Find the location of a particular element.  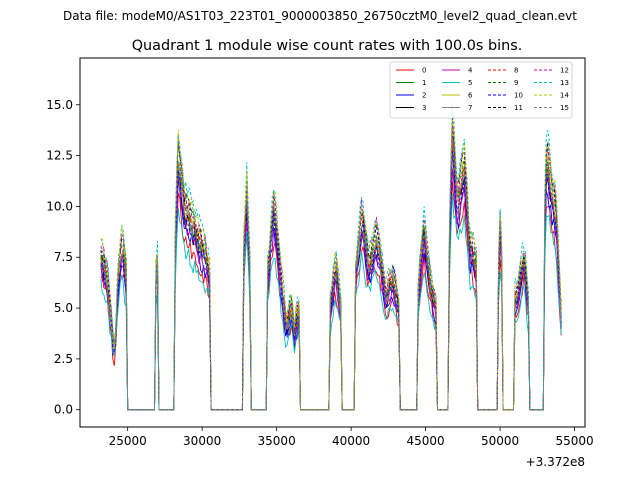

legend-label: 4 is located at coordinates (470, 71).